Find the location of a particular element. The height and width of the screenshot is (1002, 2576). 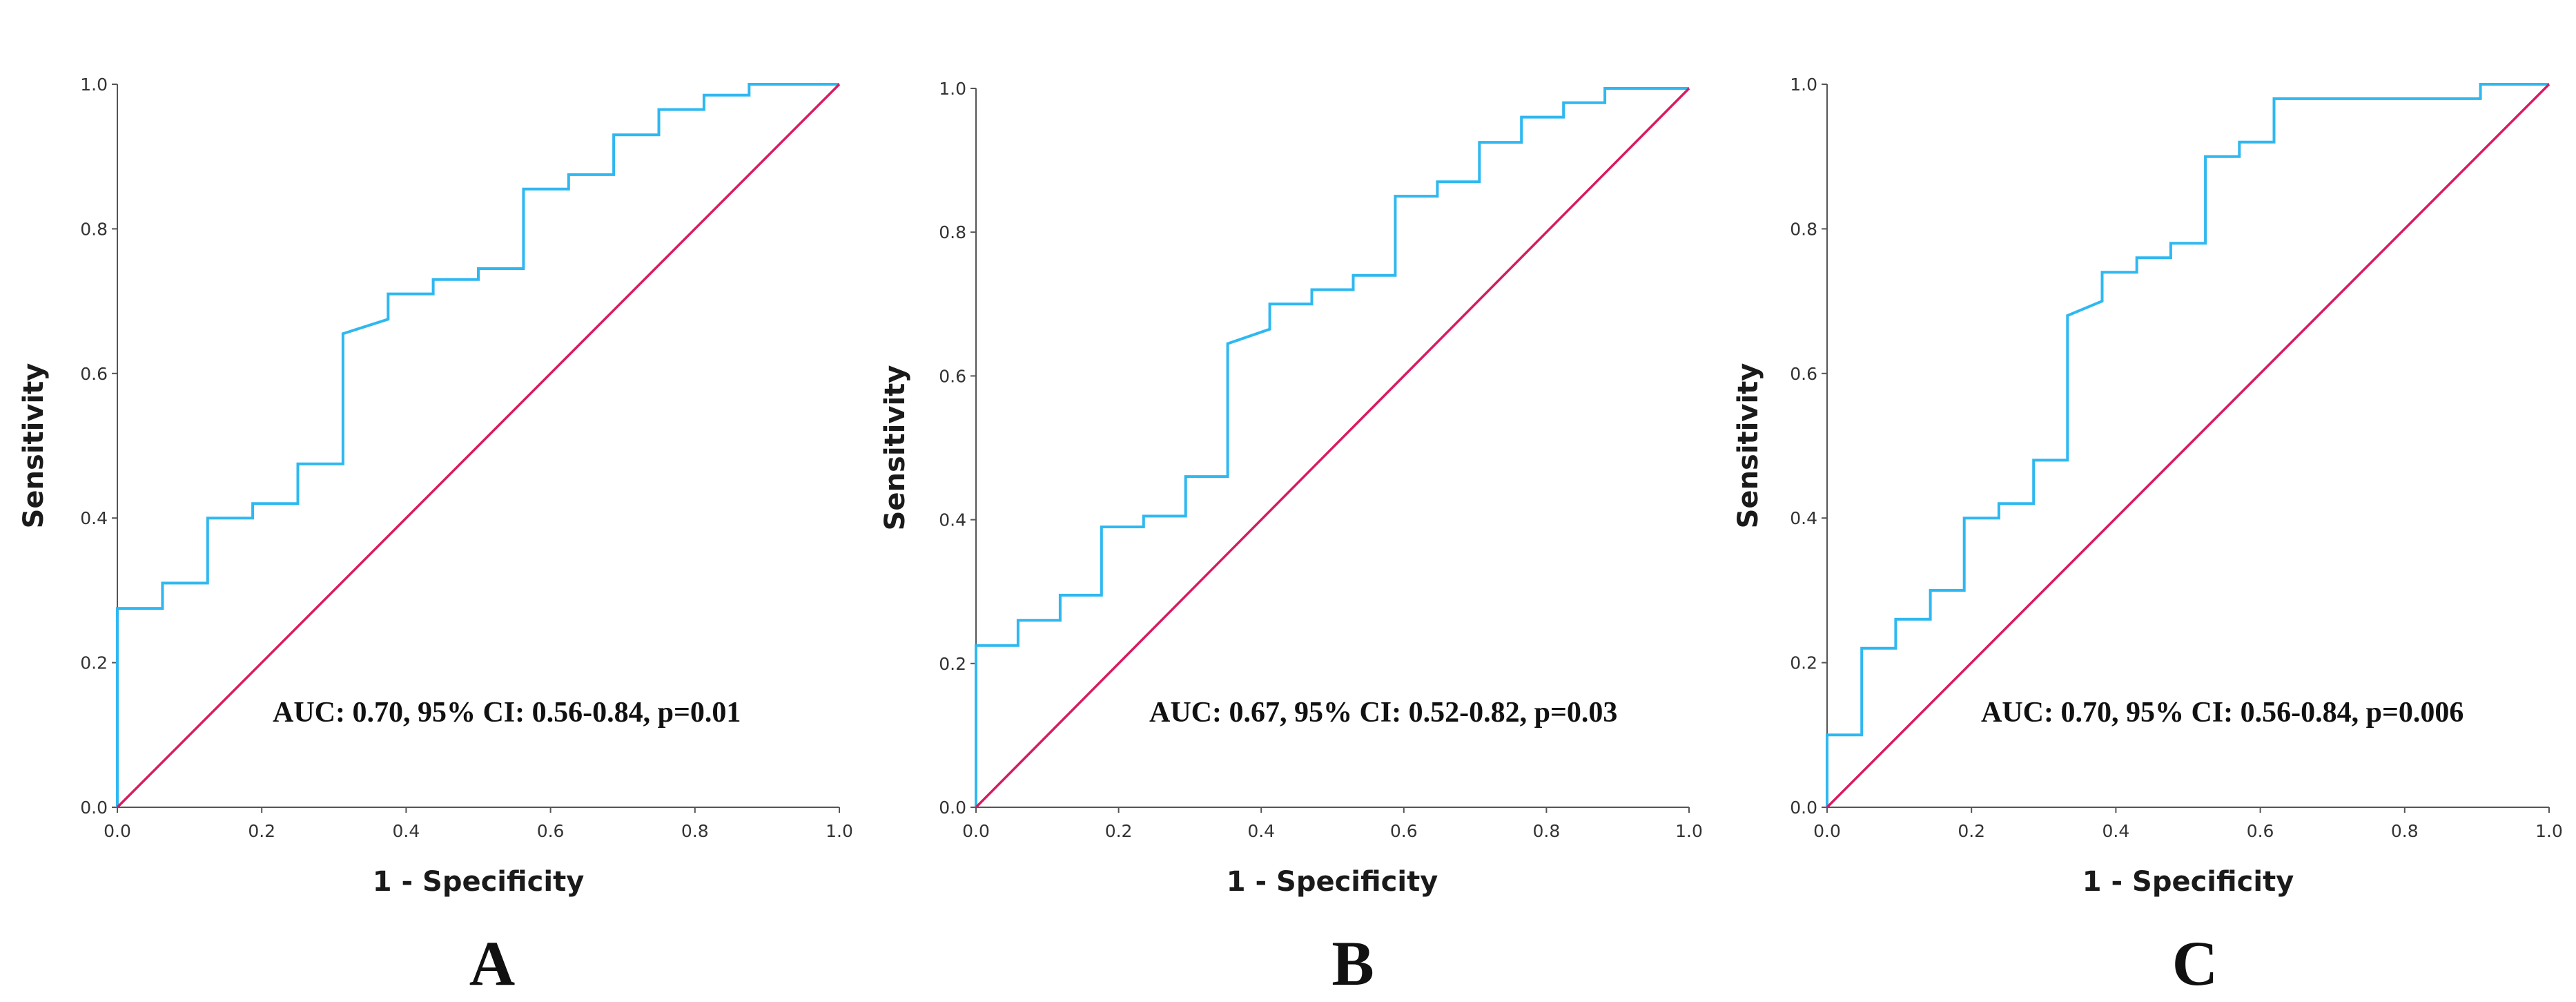

panel-letter: B is located at coordinates (1352, 963).